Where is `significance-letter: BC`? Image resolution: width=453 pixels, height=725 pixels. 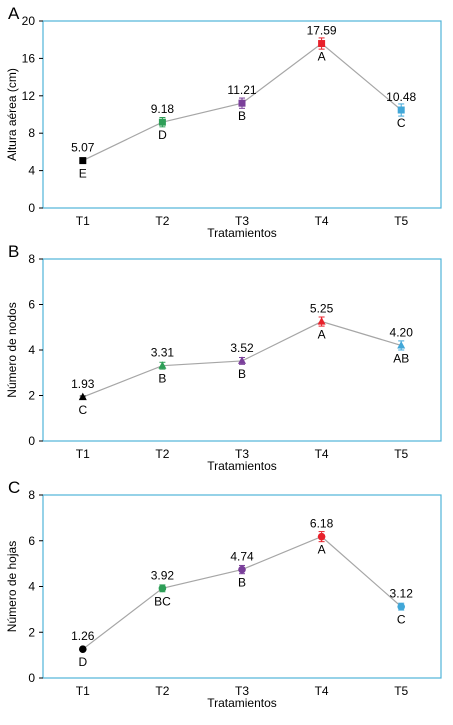
significance-letter: BC is located at coordinates (162, 601).